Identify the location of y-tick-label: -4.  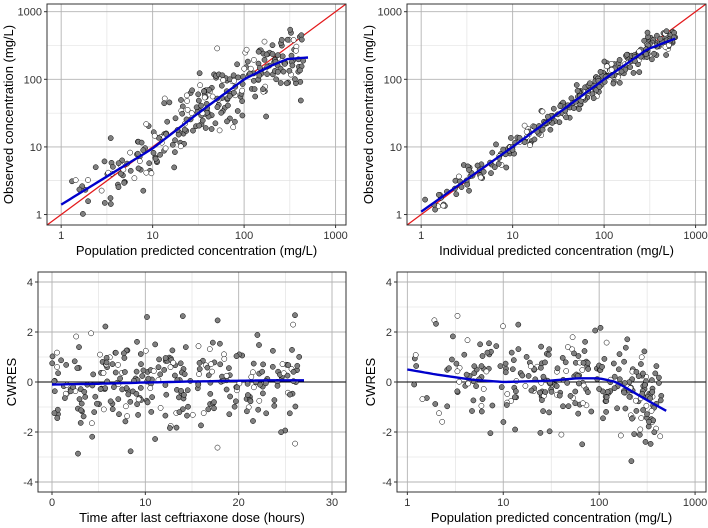
(28, 483).